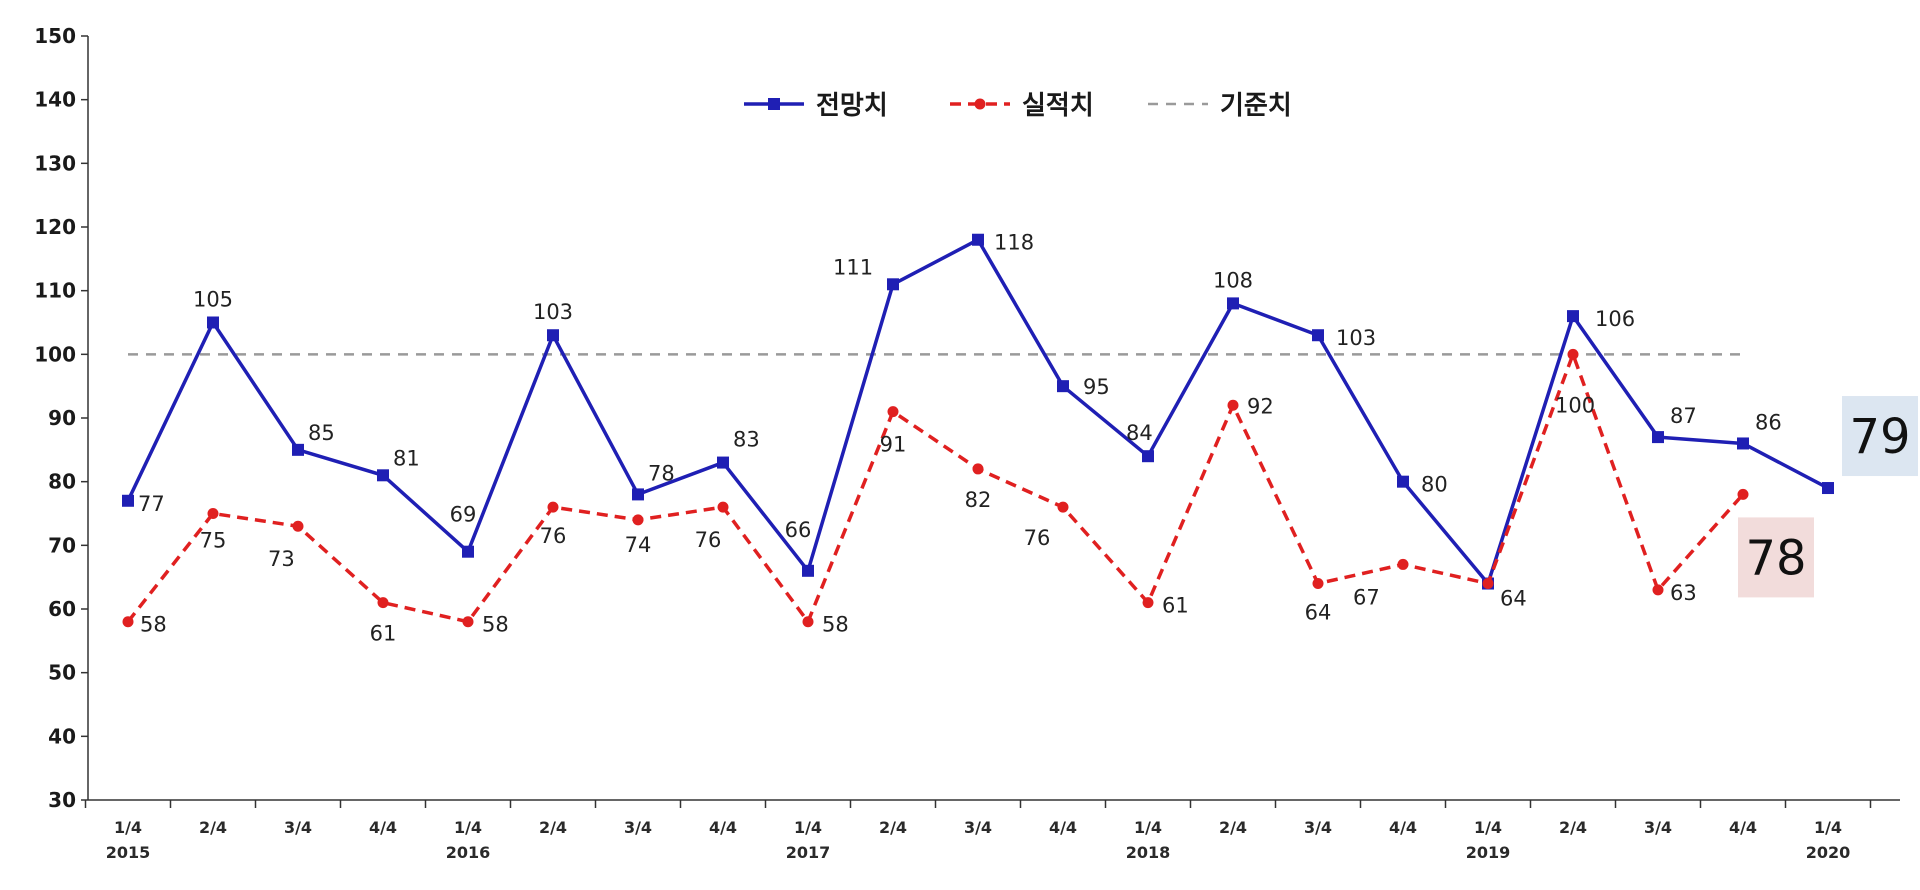 The image size is (1920, 890). What do you see at coordinates (151, 504) in the screenshot?
I see `forecast-data-label: 77` at bounding box center [151, 504].